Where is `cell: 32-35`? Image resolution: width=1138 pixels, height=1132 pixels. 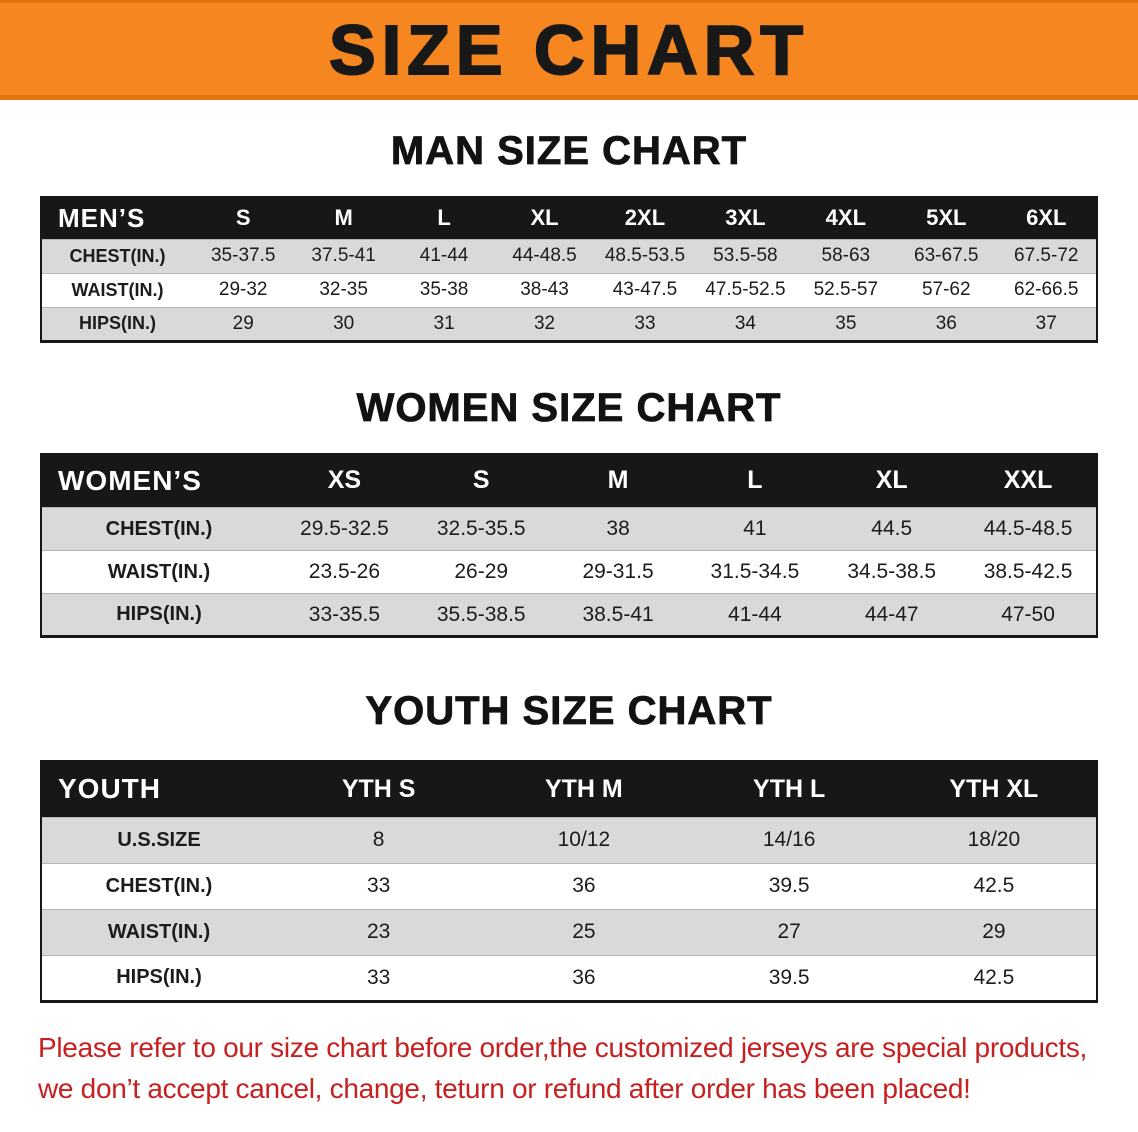
cell: 32-35 is located at coordinates (343, 289).